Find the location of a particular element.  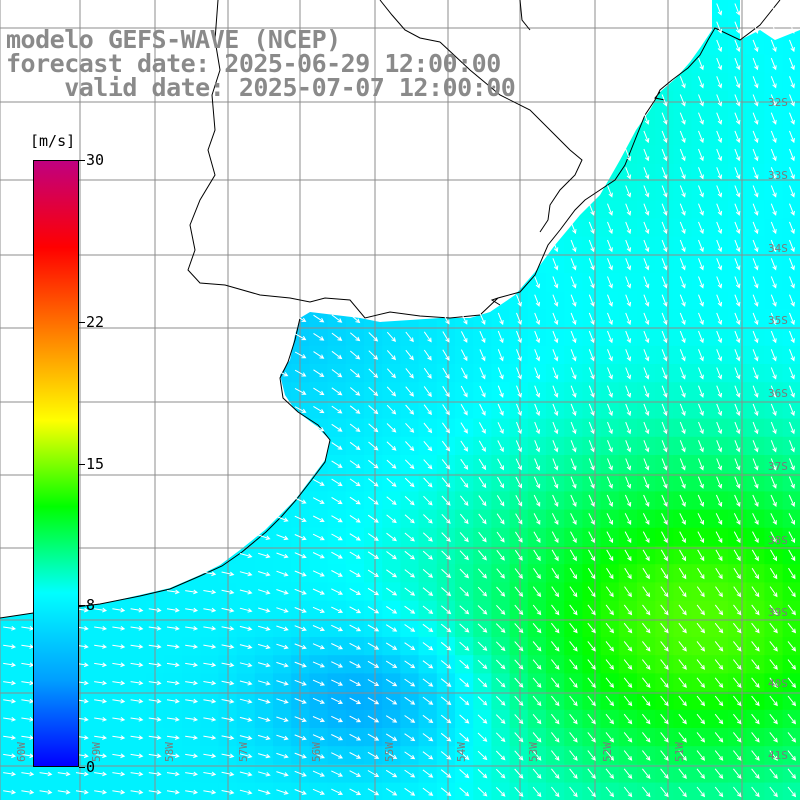

colorbar-tick-label: 15 is located at coordinates (95, 463).